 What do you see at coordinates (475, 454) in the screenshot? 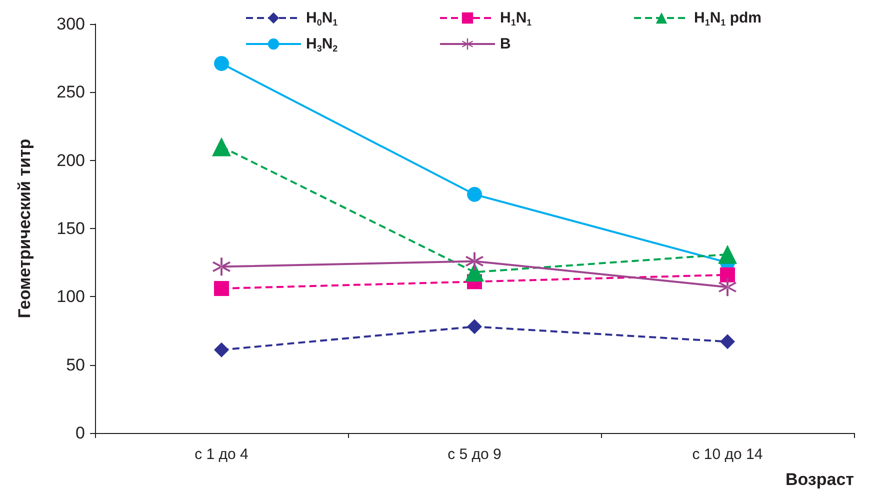
I see `x-tick-label: с 5 до 9` at bounding box center [475, 454].